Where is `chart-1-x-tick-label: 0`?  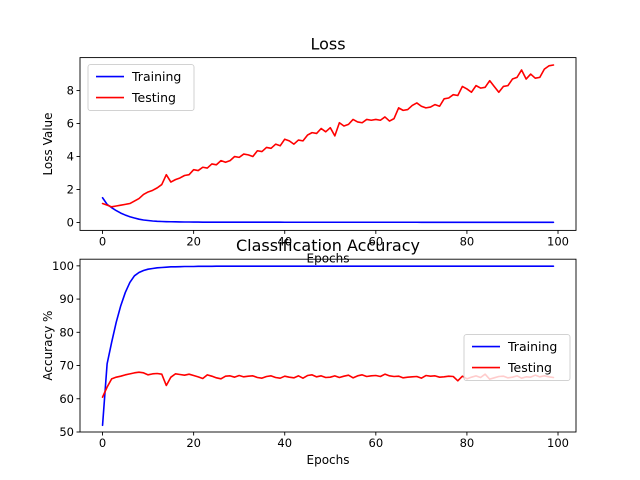
chart-1-x-tick-label: 0 is located at coordinates (102, 241).